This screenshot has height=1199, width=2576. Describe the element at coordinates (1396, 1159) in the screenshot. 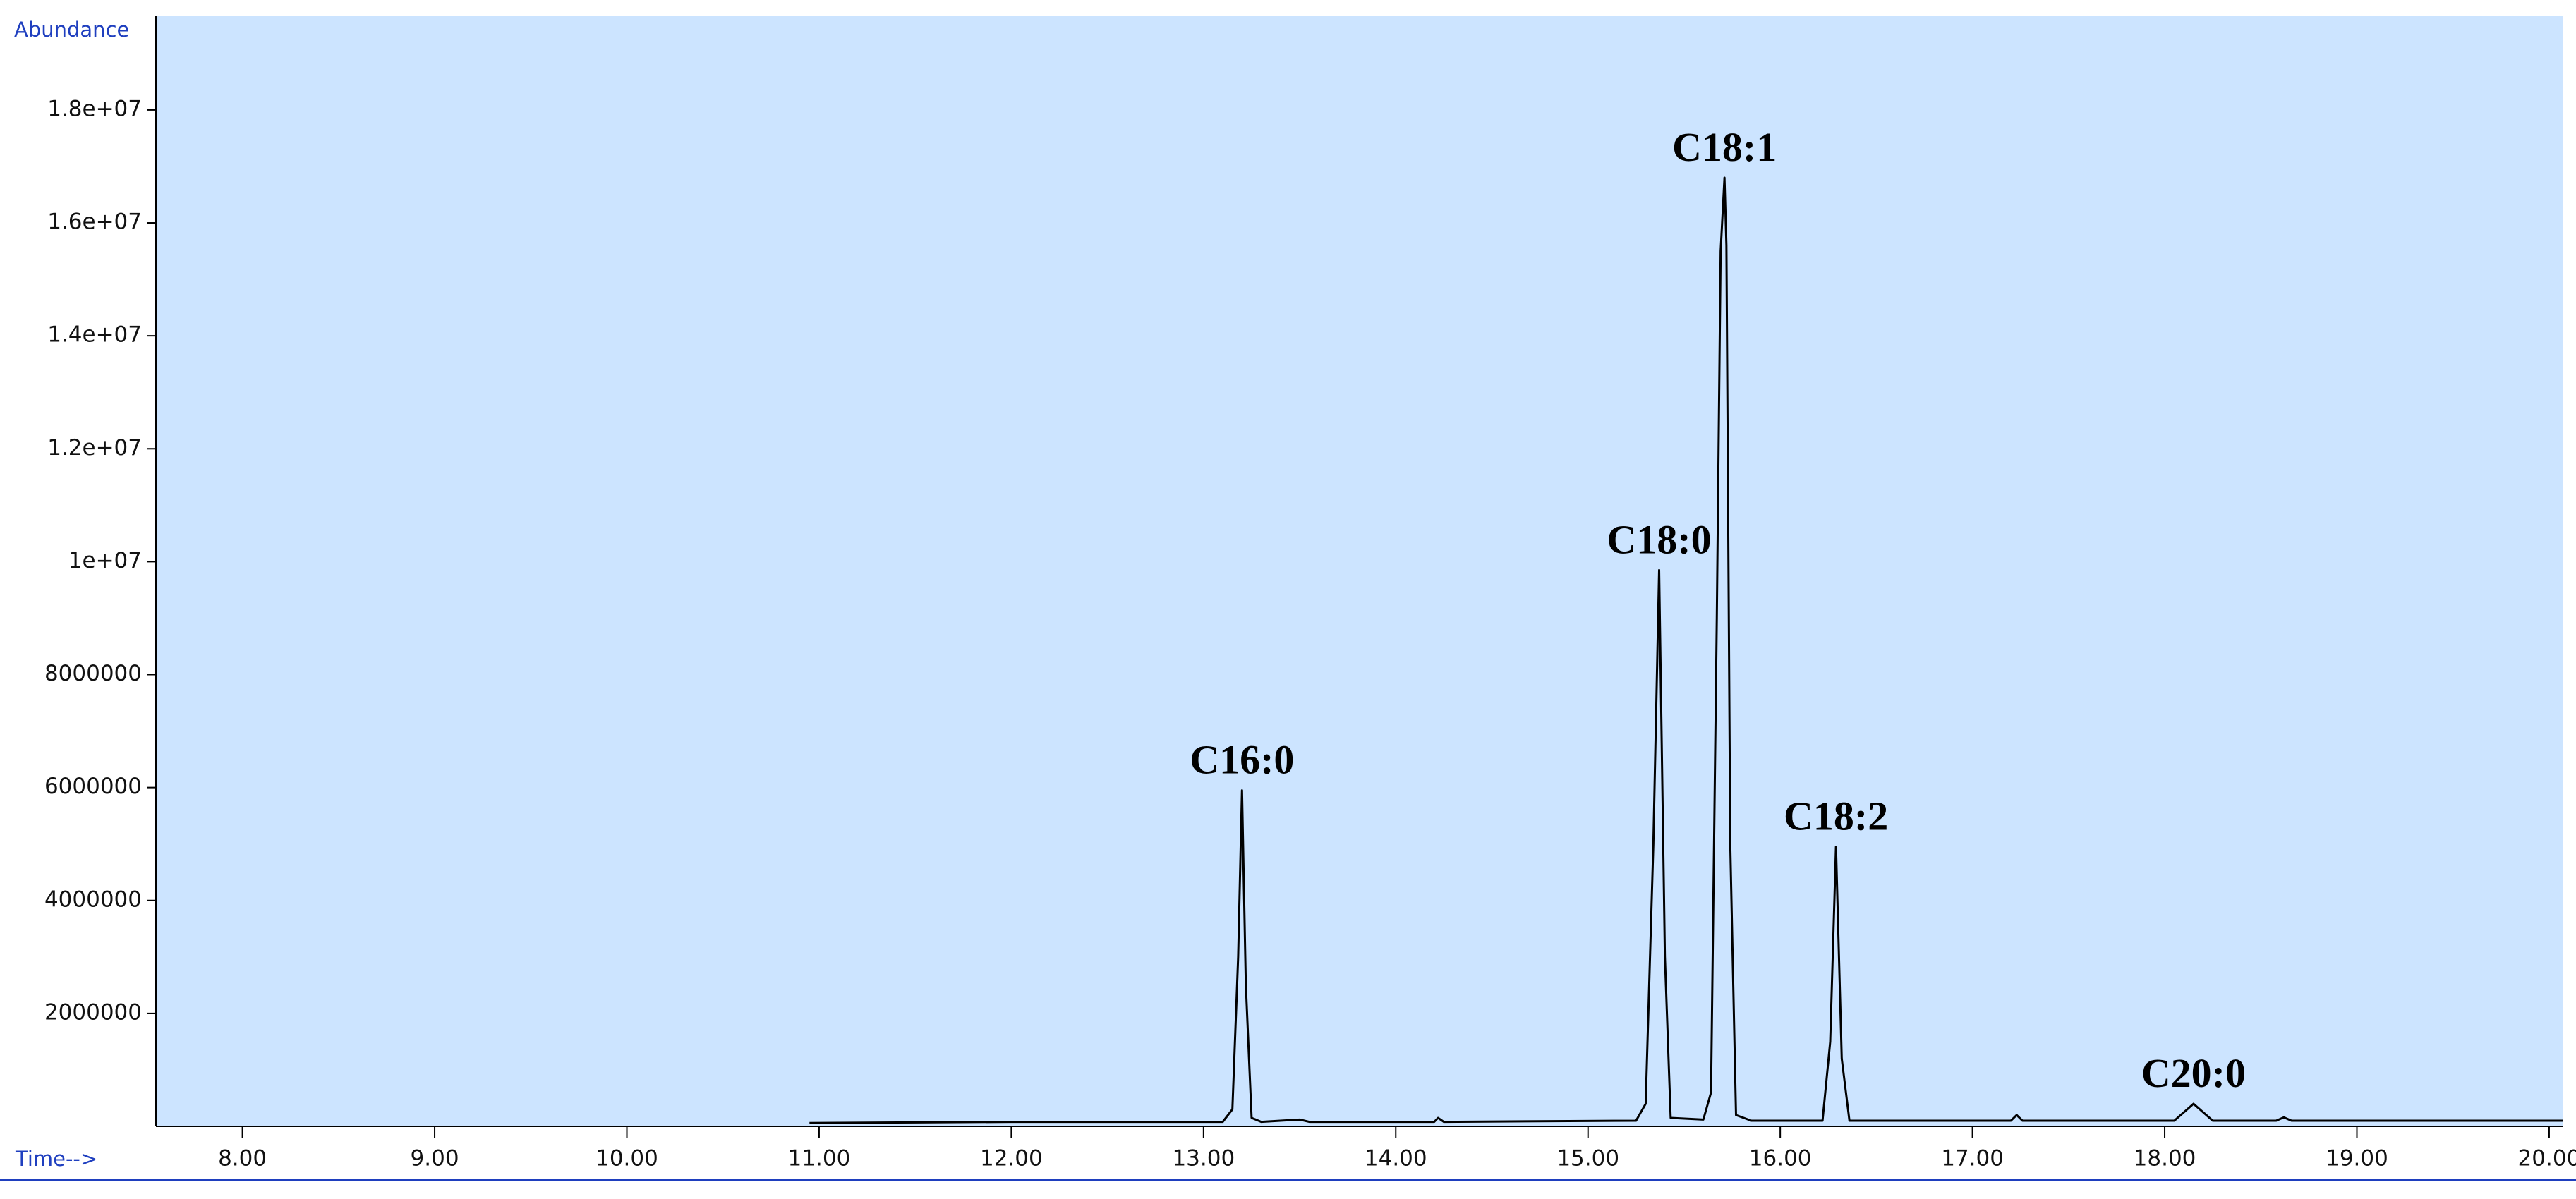

I see `x-tick-label: 14.00` at that location.